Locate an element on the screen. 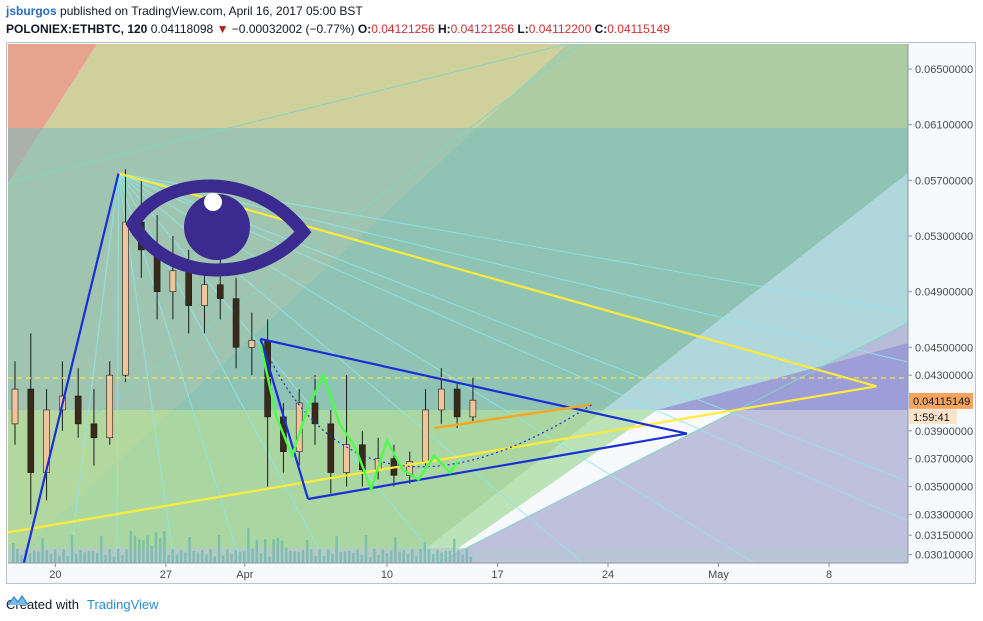 The height and width of the screenshot is (621, 983). x-tick-label: 20 is located at coordinates (55, 575).